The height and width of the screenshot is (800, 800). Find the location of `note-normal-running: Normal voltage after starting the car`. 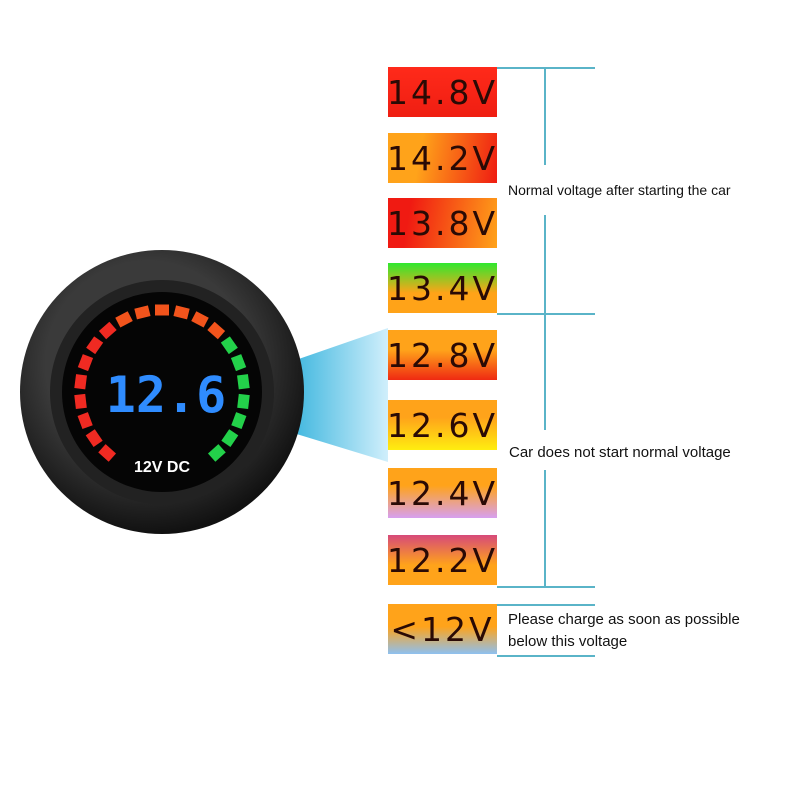

note-normal-running: Normal voltage after starting the car is located at coordinates (619, 190).